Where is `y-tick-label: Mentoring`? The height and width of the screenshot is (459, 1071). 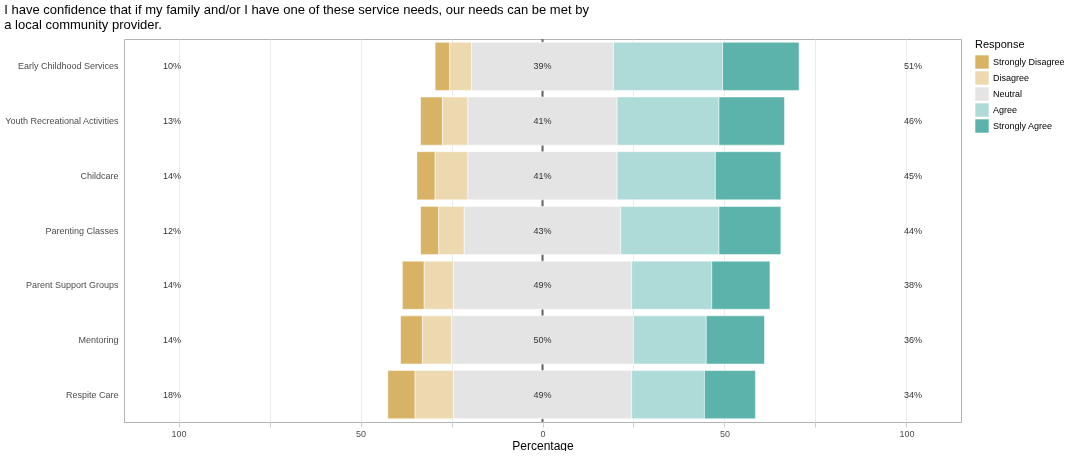 y-tick-label: Mentoring is located at coordinates (98, 339).